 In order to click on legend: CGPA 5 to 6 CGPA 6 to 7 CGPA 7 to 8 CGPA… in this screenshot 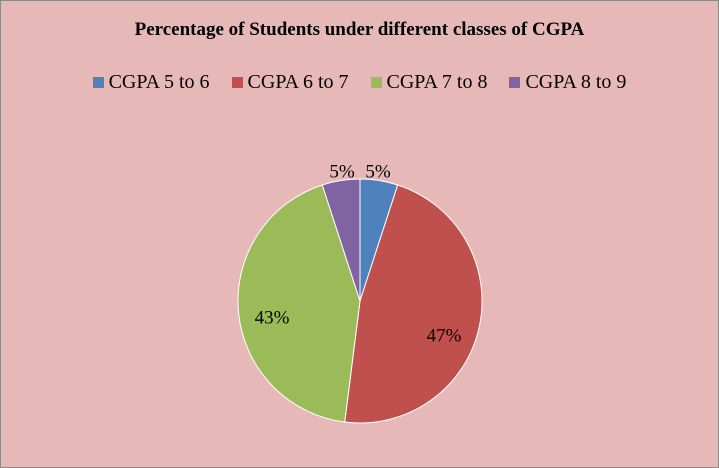, I will do `click(359, 82)`.